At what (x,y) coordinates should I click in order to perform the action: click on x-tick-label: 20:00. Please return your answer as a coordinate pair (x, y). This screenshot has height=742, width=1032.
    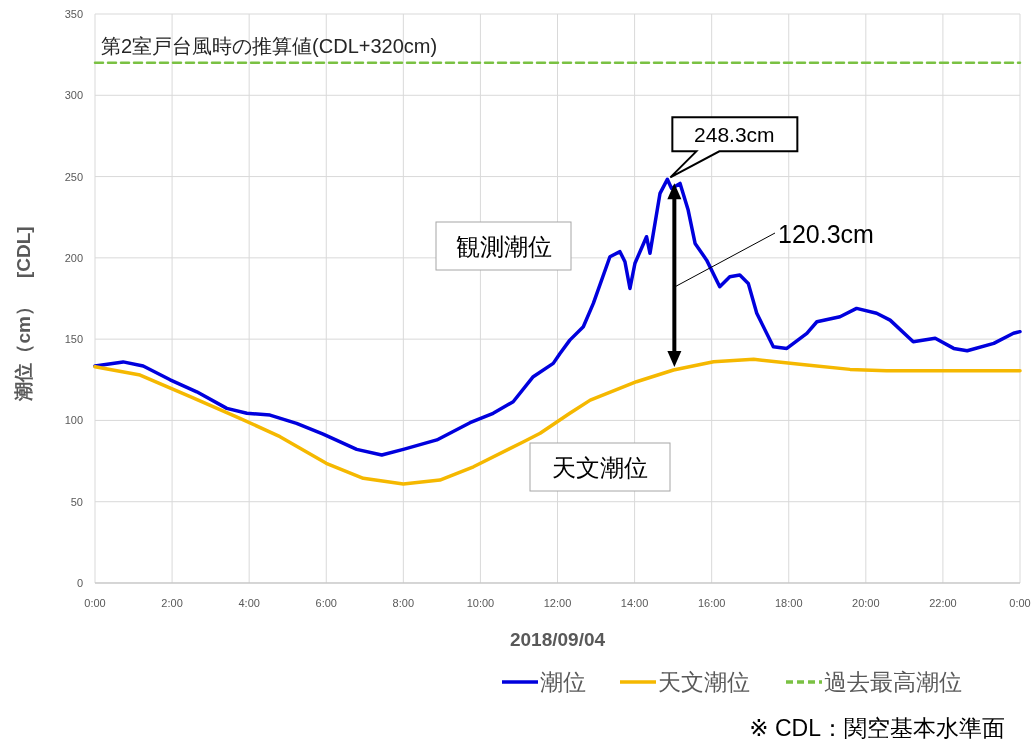
    Looking at the image, I should click on (866, 603).